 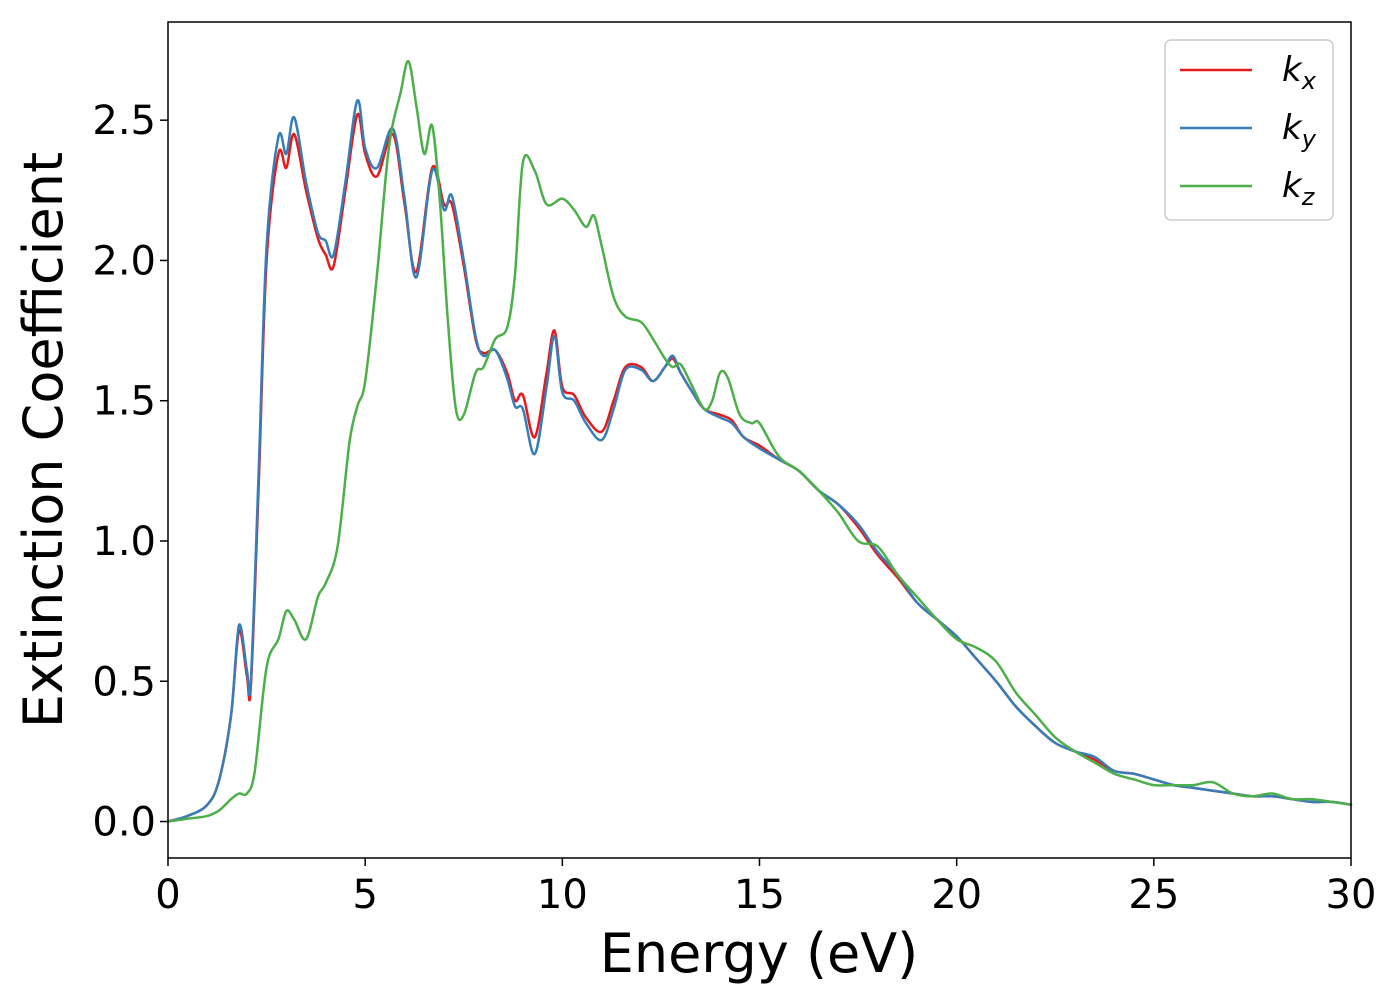 What do you see at coordinates (1299, 130) in the screenshot?
I see `legend-label-ky: ky` at bounding box center [1299, 130].